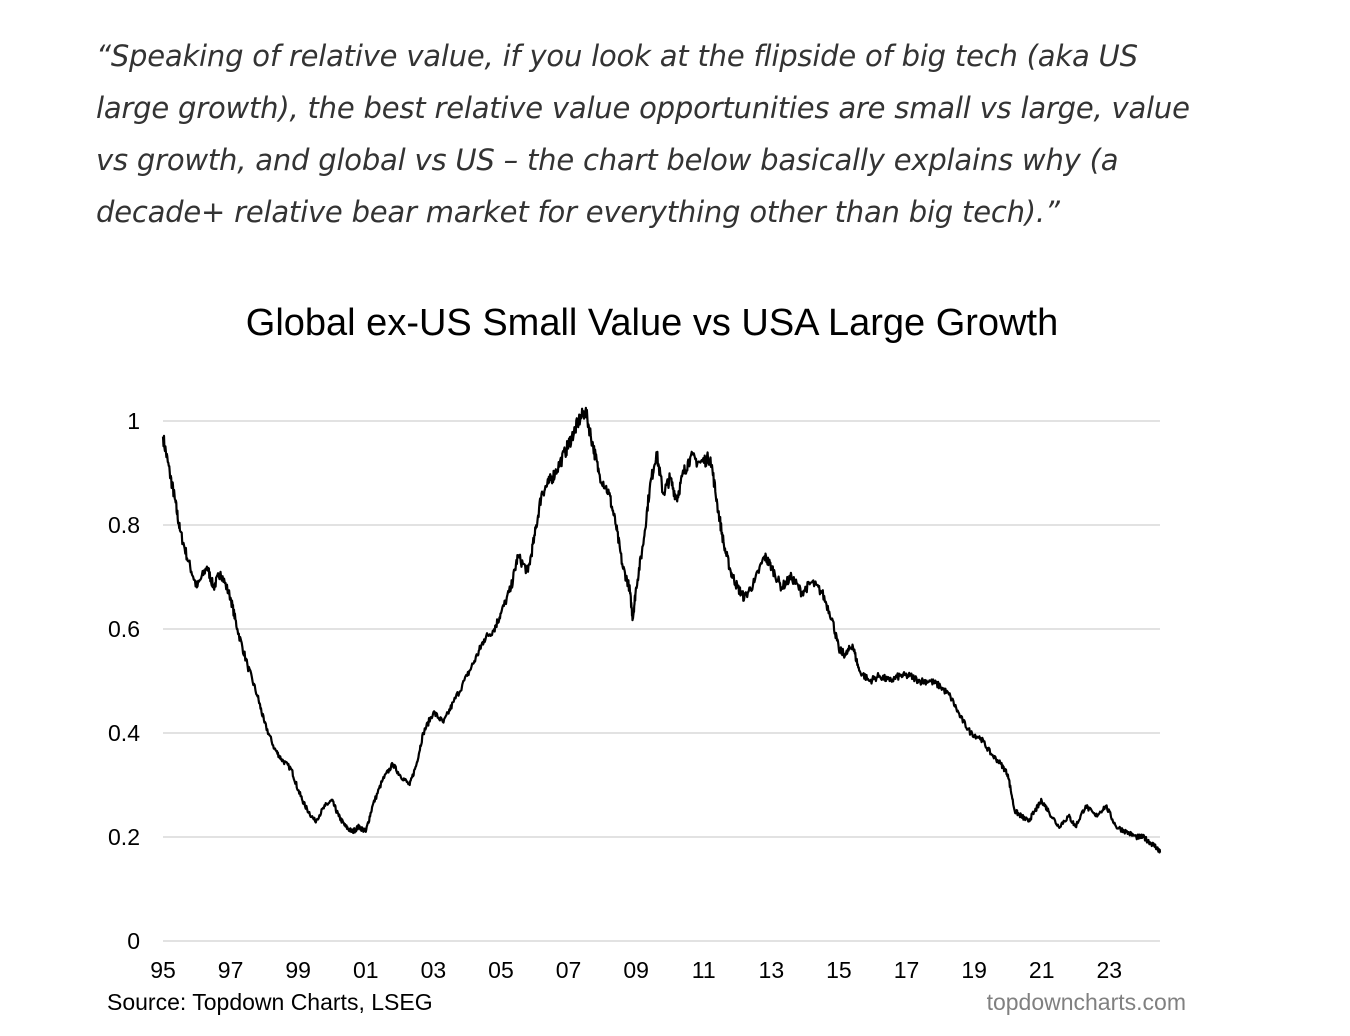  I want to click on x-tick-label: 21, so click(1042, 970).